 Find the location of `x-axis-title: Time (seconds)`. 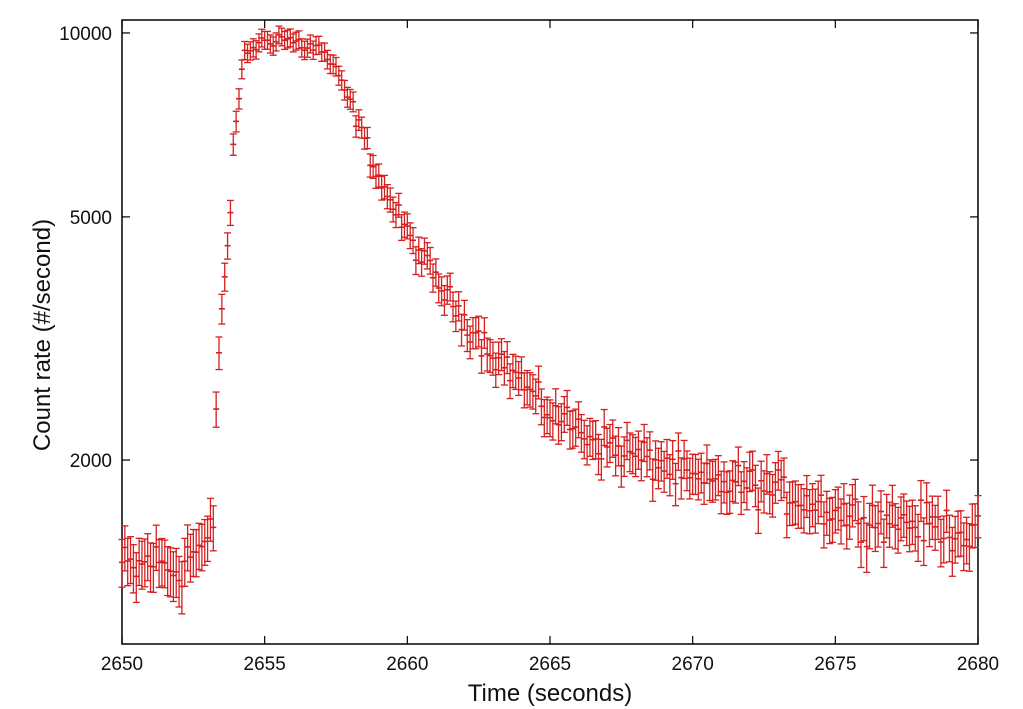

x-axis-title: Time (seconds) is located at coordinates (550, 693).